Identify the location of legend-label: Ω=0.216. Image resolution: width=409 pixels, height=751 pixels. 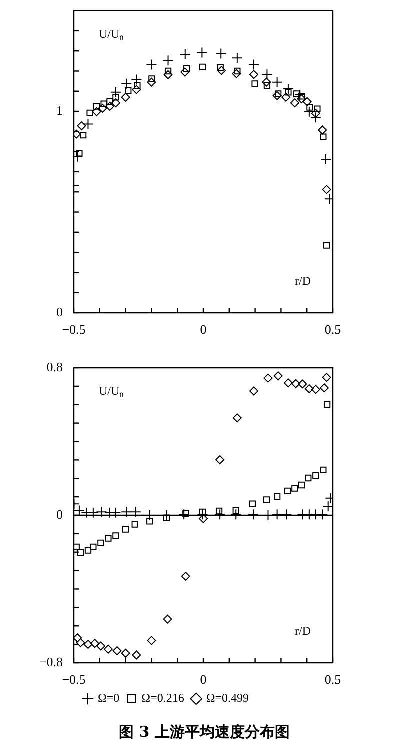
(163, 698).